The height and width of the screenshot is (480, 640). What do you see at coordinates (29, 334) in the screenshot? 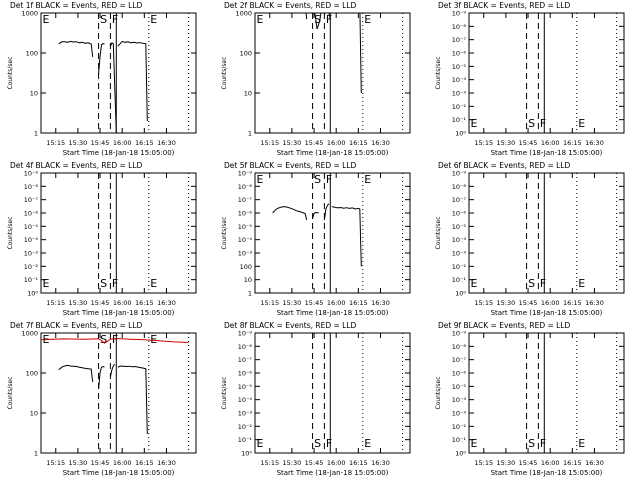
I see `y-tick-label: 1000` at bounding box center [29, 334].